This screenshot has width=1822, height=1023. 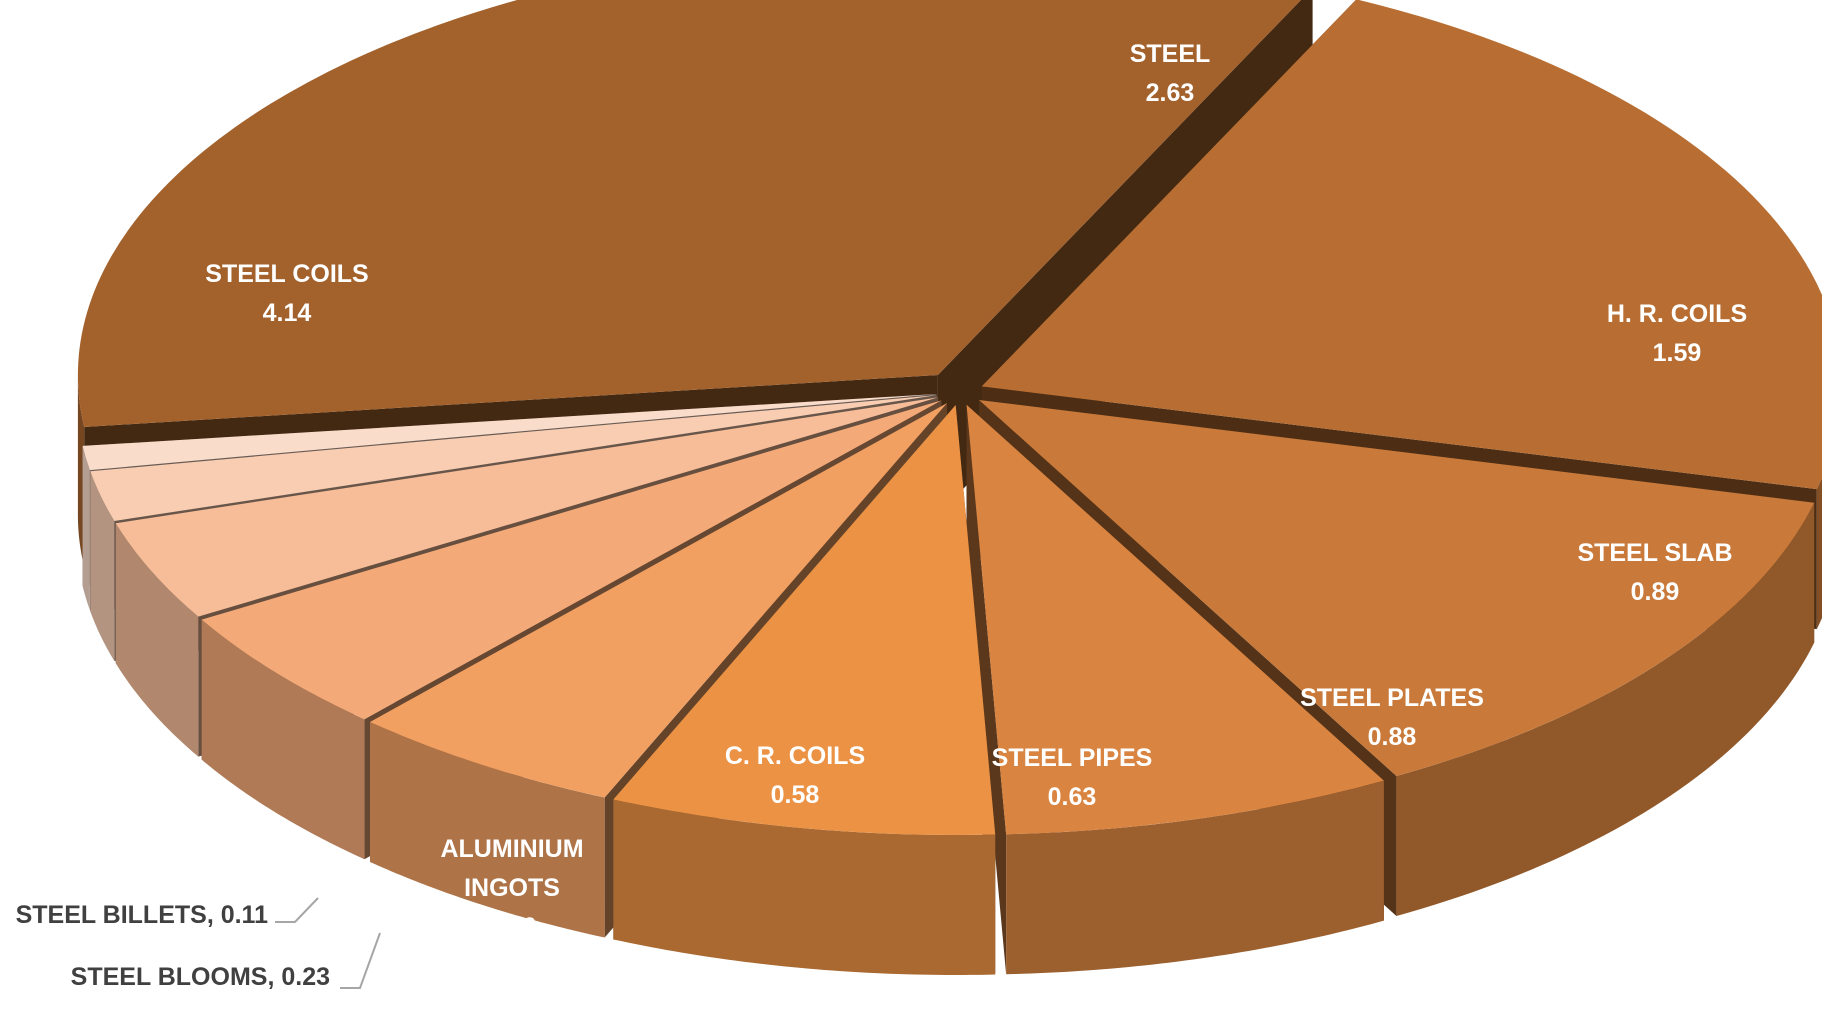 I want to click on label-steel-slab-name: STEEL SLAB, so click(x=1654, y=553).